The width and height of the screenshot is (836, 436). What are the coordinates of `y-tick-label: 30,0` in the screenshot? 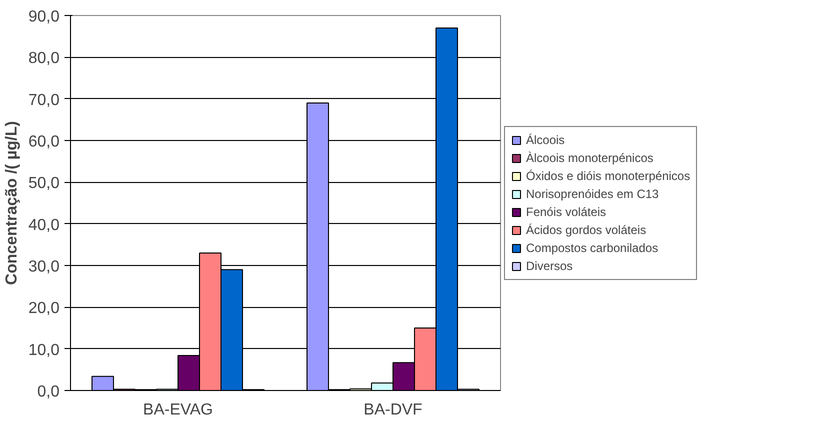 It's located at (44, 267).